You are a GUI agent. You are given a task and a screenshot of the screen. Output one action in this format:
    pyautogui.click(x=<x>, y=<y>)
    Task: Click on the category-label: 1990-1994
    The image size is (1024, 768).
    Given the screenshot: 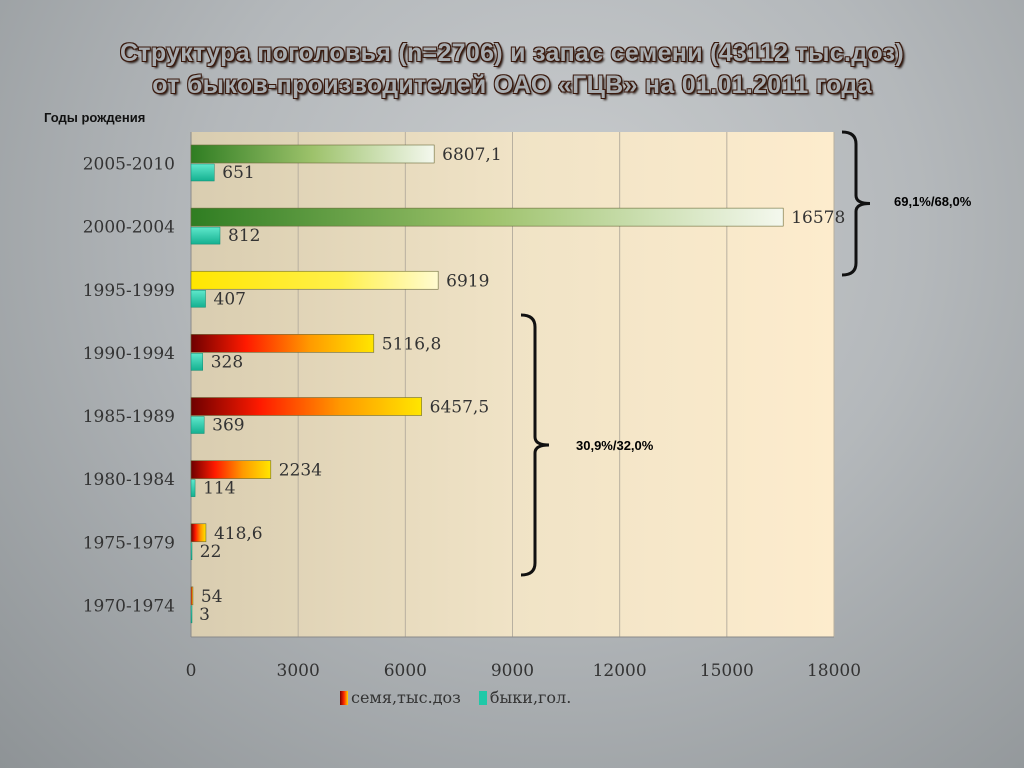 What is the action you would take?
    pyautogui.click(x=129, y=354)
    